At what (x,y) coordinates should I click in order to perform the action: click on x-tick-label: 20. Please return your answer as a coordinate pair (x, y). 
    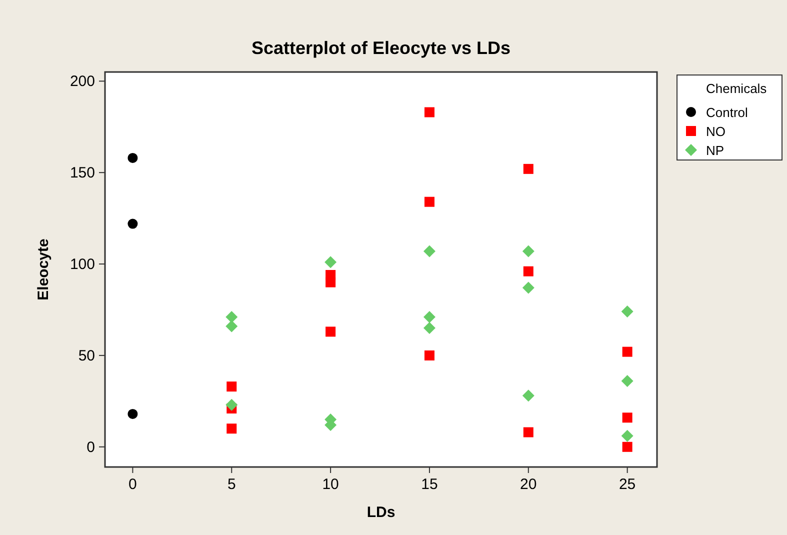
    Looking at the image, I should click on (528, 484).